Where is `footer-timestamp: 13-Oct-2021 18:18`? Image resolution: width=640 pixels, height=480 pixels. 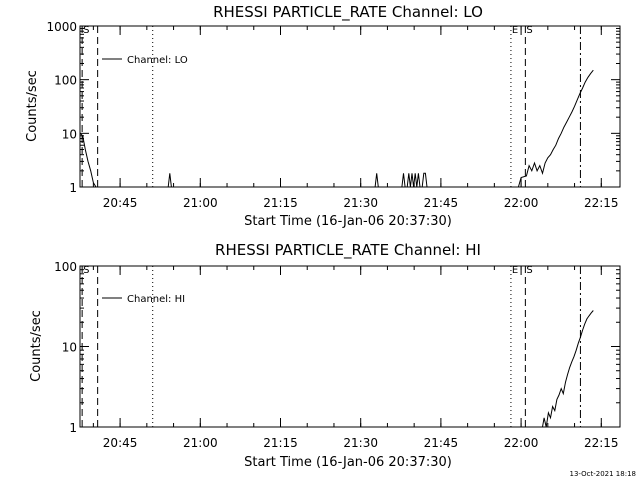 footer-timestamp: 13-Oct-2021 18:18 is located at coordinates (603, 474).